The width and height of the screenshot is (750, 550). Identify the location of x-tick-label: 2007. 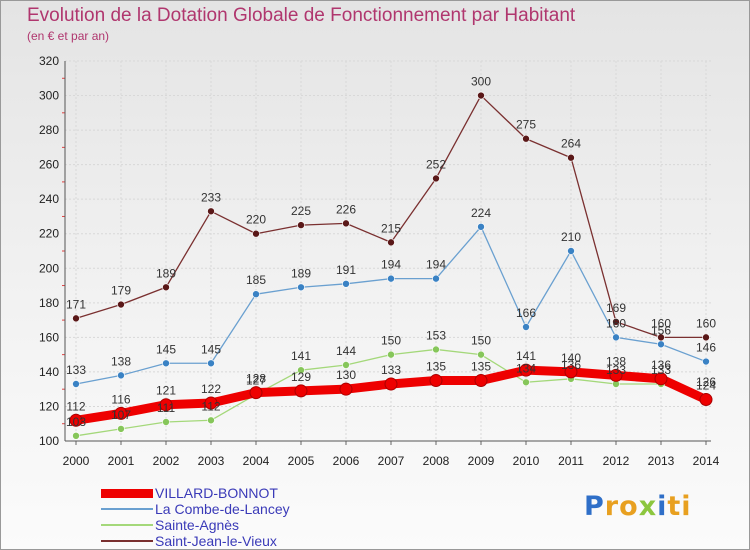
(391, 461).